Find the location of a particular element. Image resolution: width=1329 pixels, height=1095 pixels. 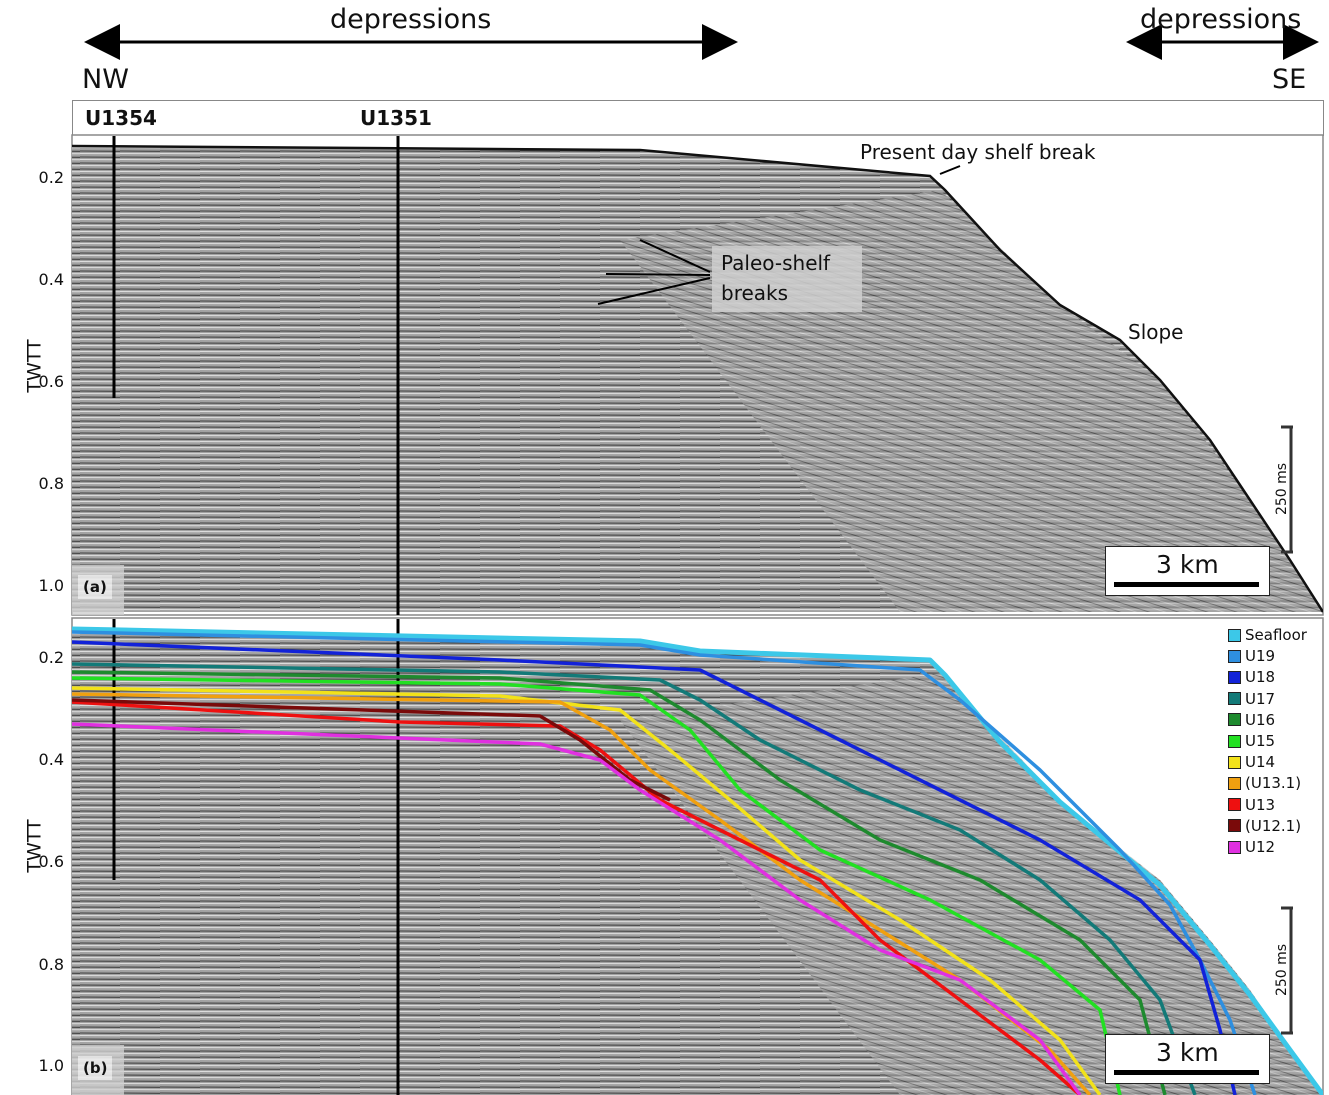

vertical-scale-a-label: 250 ms is located at coordinates (1282, 489).